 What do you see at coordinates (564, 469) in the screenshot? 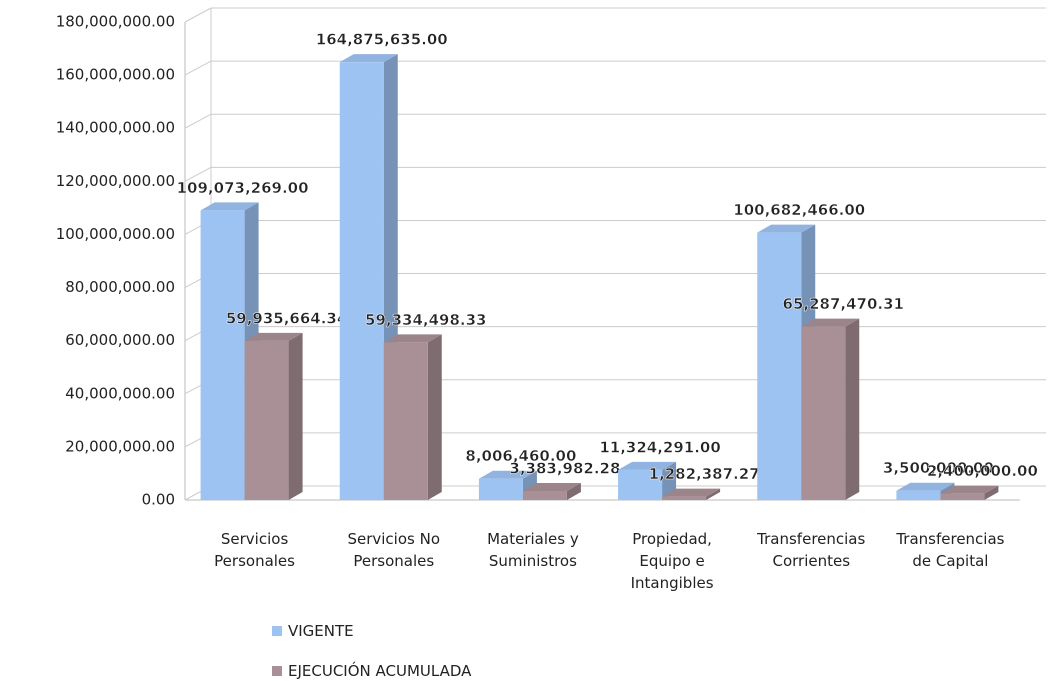
I see `data-label: 3,383,982.28` at bounding box center [564, 469].